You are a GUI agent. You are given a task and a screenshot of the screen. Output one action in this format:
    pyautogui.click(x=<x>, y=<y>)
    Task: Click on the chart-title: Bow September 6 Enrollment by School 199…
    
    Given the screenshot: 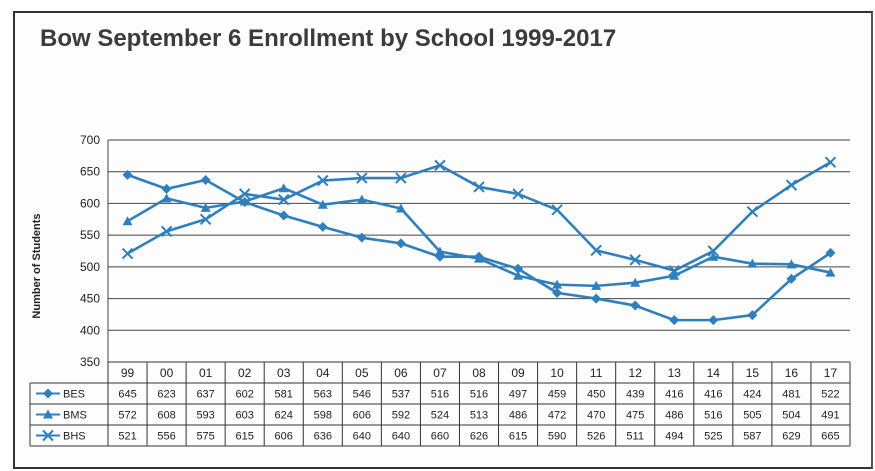 What is the action you would take?
    pyautogui.click(x=328, y=38)
    